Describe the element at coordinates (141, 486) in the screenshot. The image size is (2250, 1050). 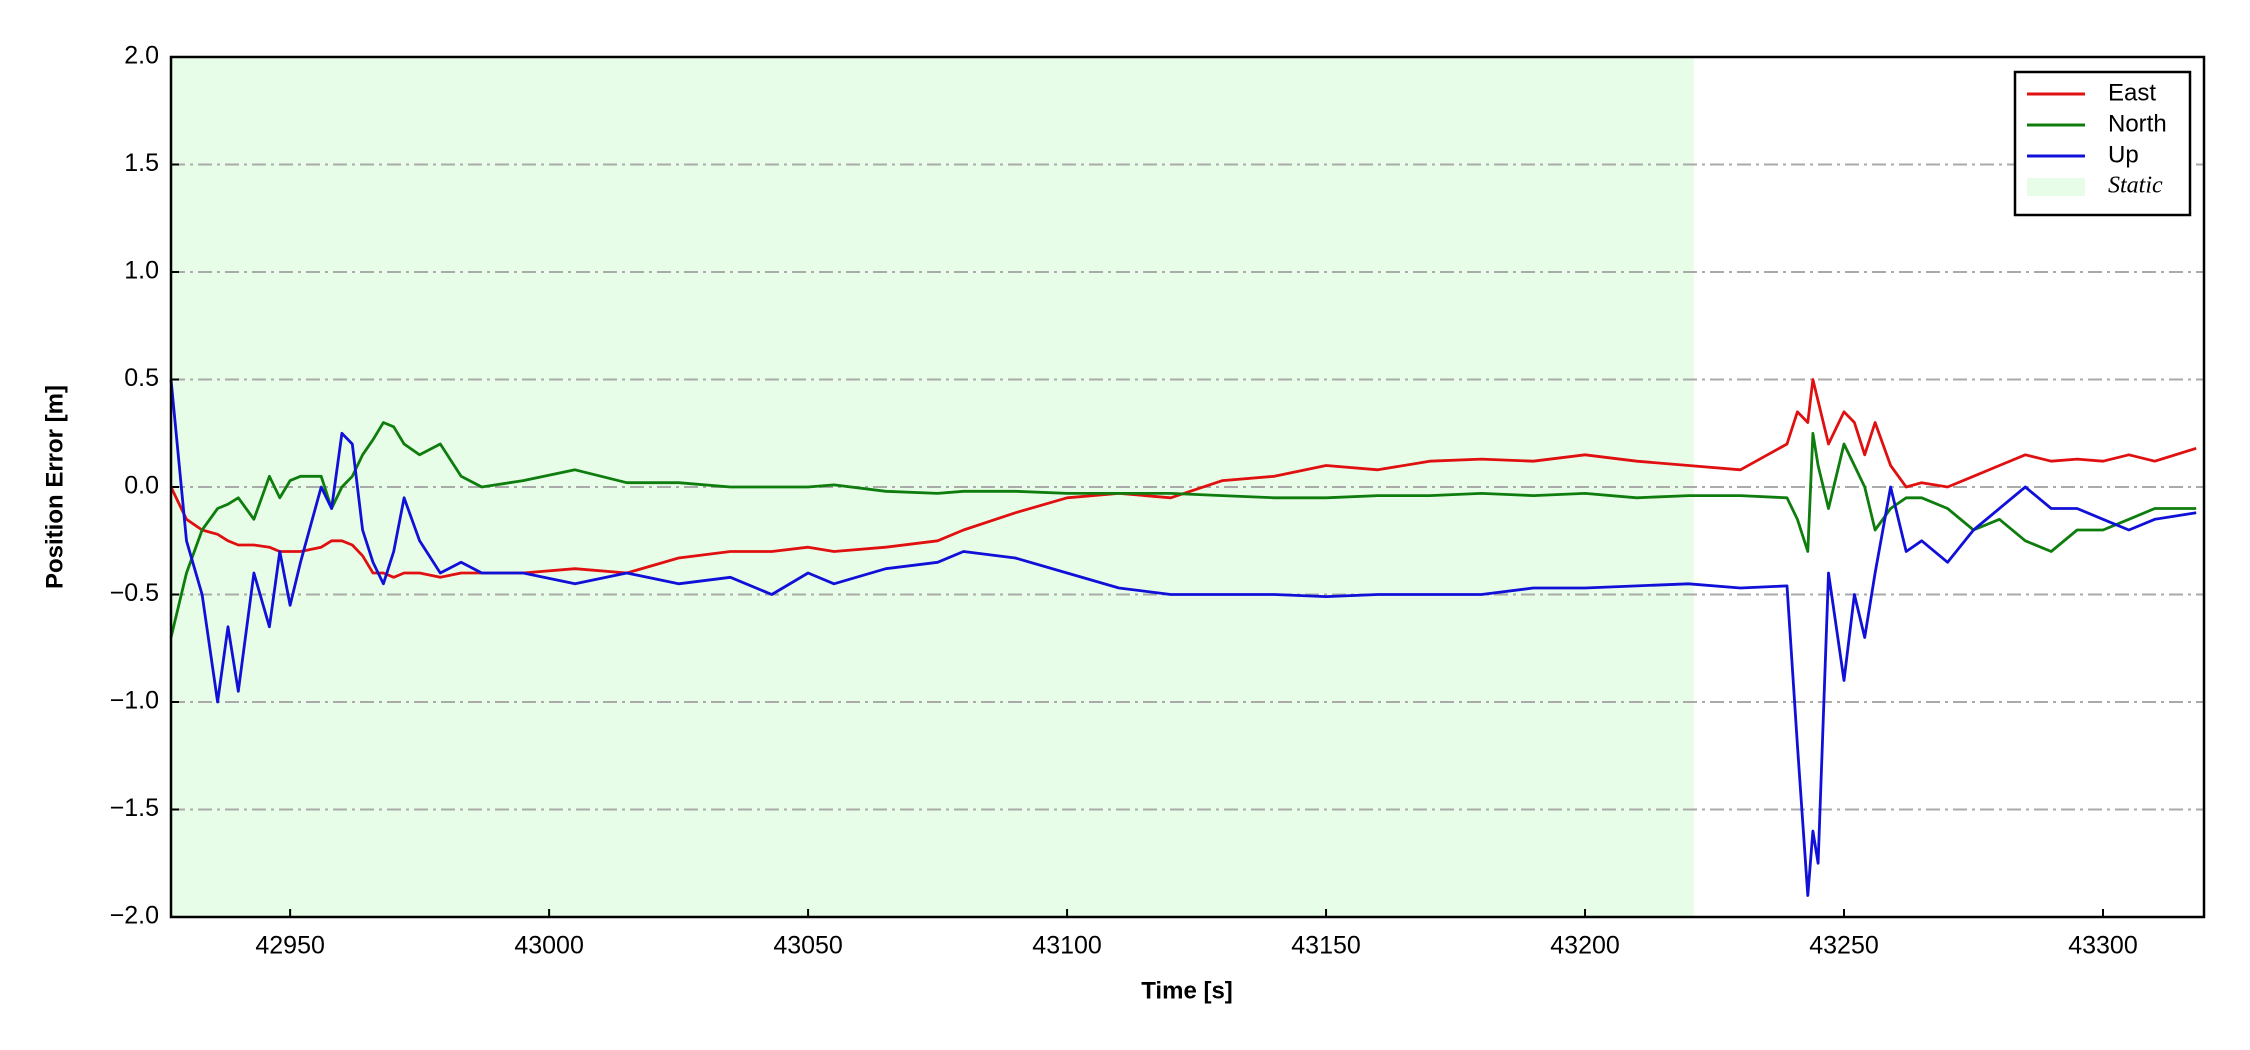
I see `y-tick-label: 0.0` at that location.